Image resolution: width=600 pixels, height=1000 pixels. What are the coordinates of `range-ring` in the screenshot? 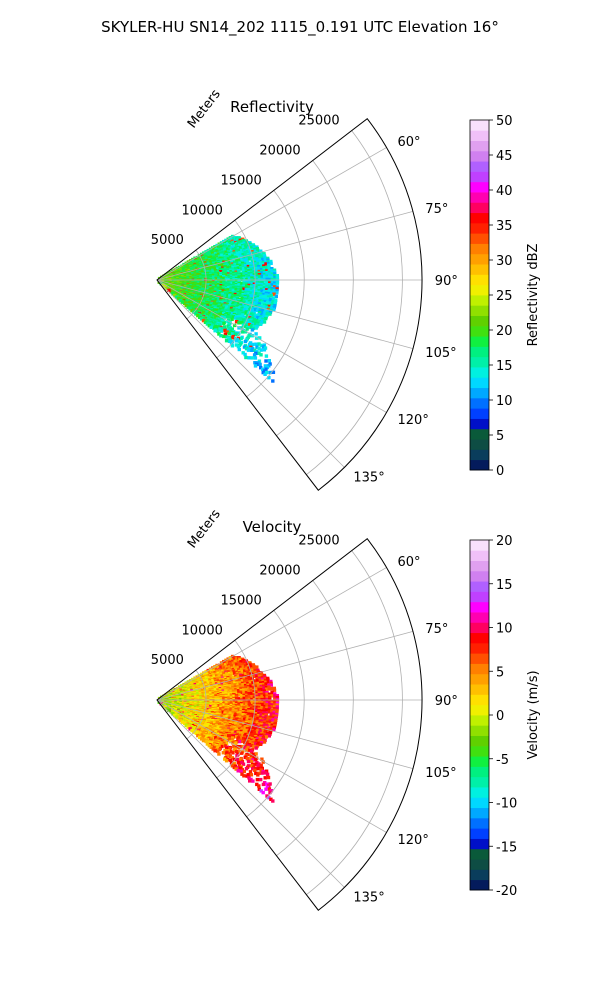 It's located at (315, 298).